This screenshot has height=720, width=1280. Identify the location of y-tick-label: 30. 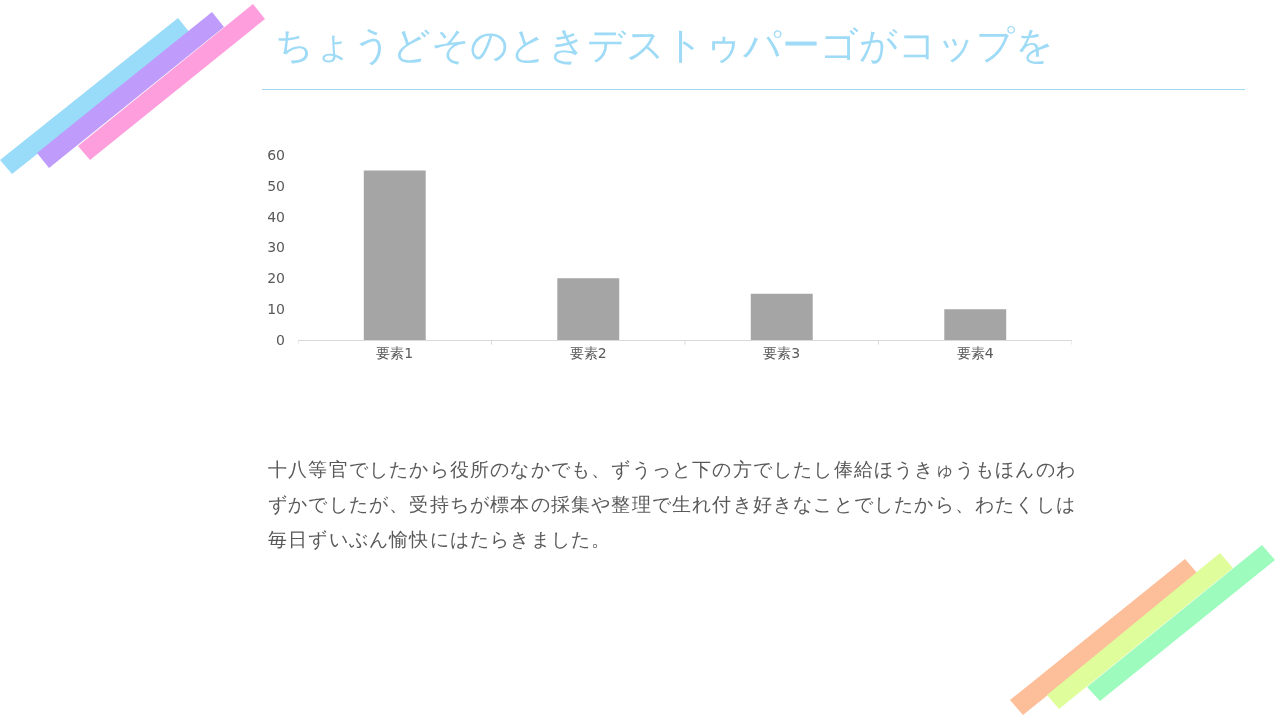
(276, 247).